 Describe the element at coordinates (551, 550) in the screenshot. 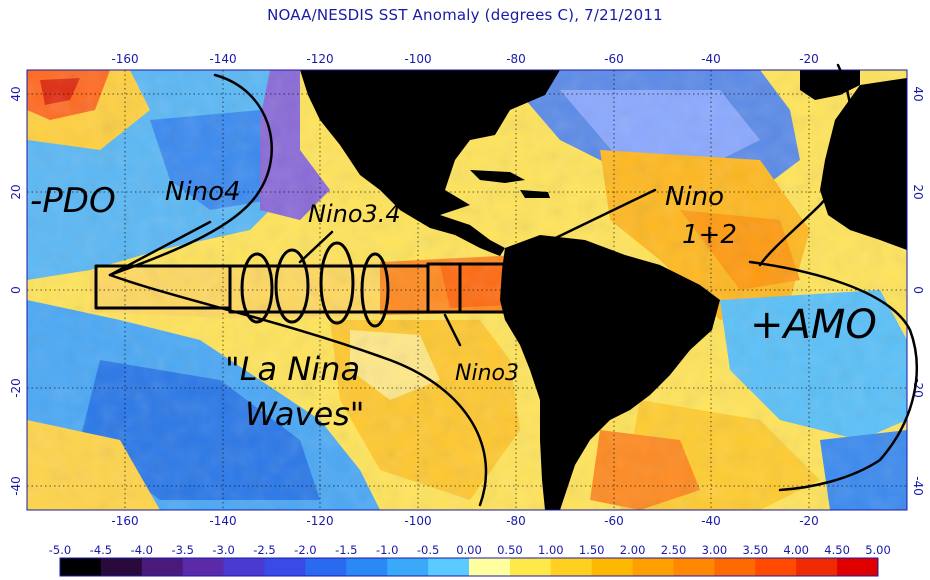

I see `colorbar-label: 1.00` at that location.